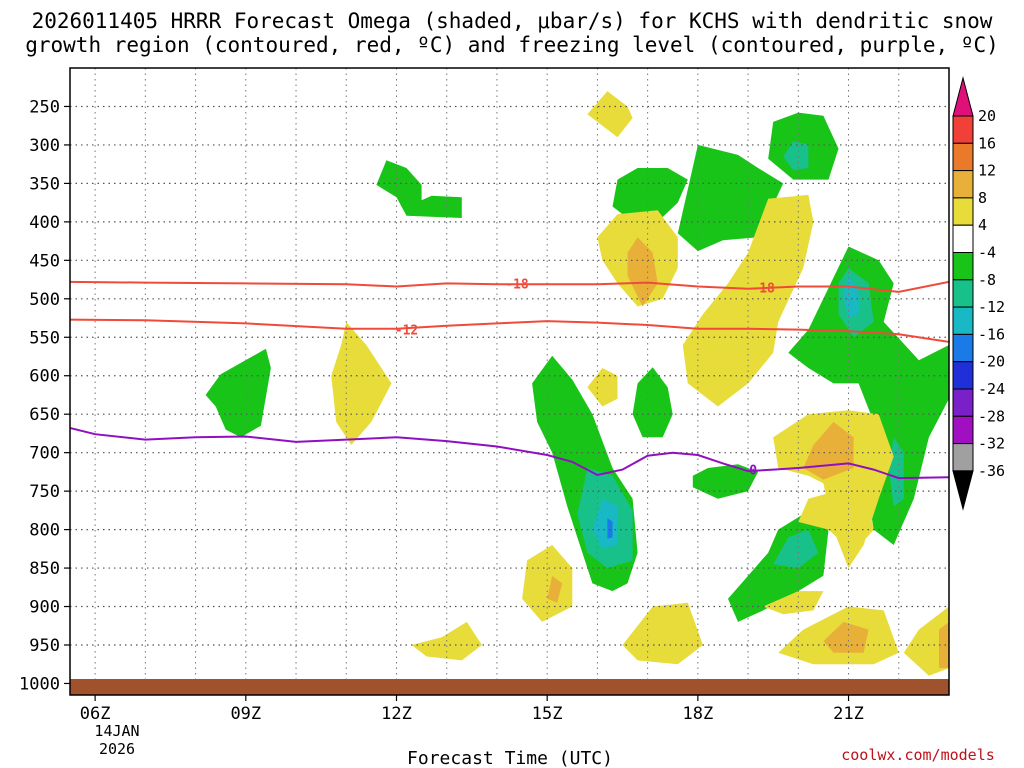 The height and width of the screenshot is (768, 1024). I want to click on contour-label-dendritic-bottom-2: -12, so click(406, 331).